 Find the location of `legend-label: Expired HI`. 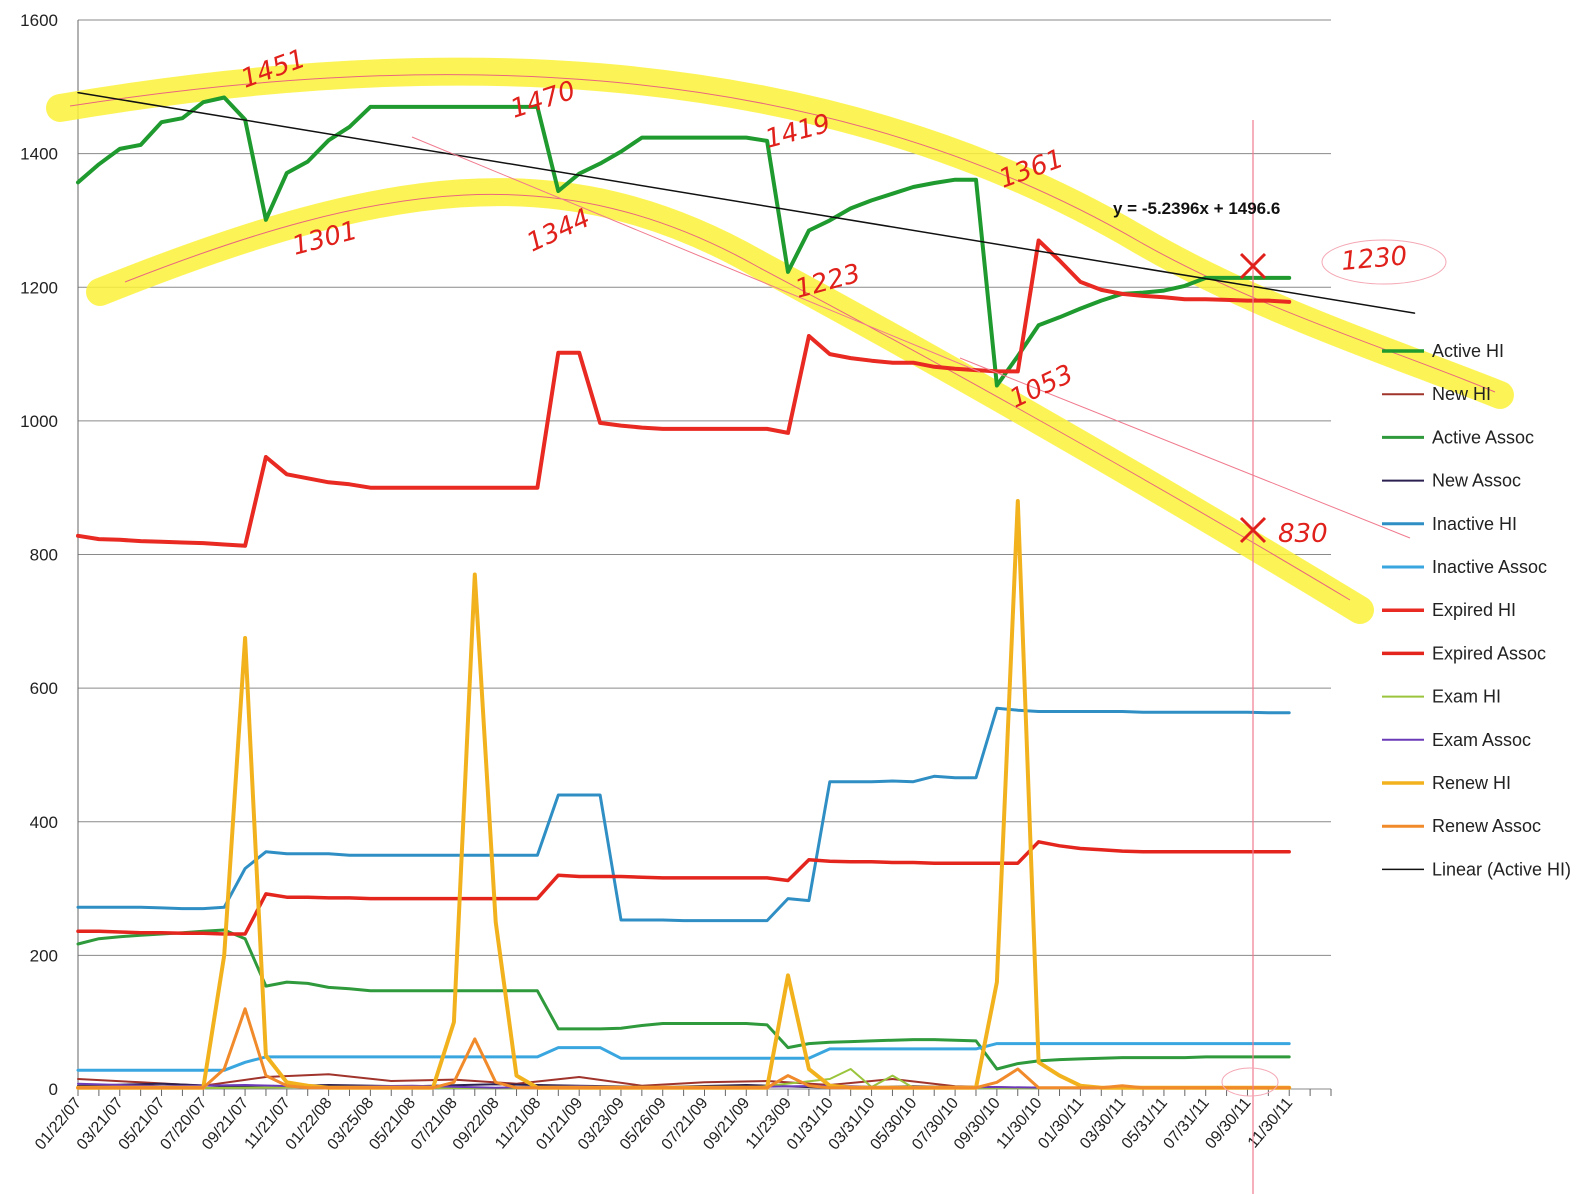

legend-label: Expired HI is located at coordinates (1474, 610).